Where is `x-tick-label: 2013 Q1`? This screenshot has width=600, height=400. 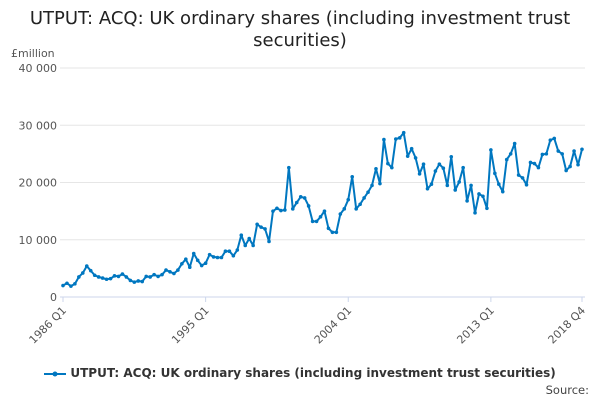 x-tick-label: 2013 Q1 is located at coordinates (475, 325).